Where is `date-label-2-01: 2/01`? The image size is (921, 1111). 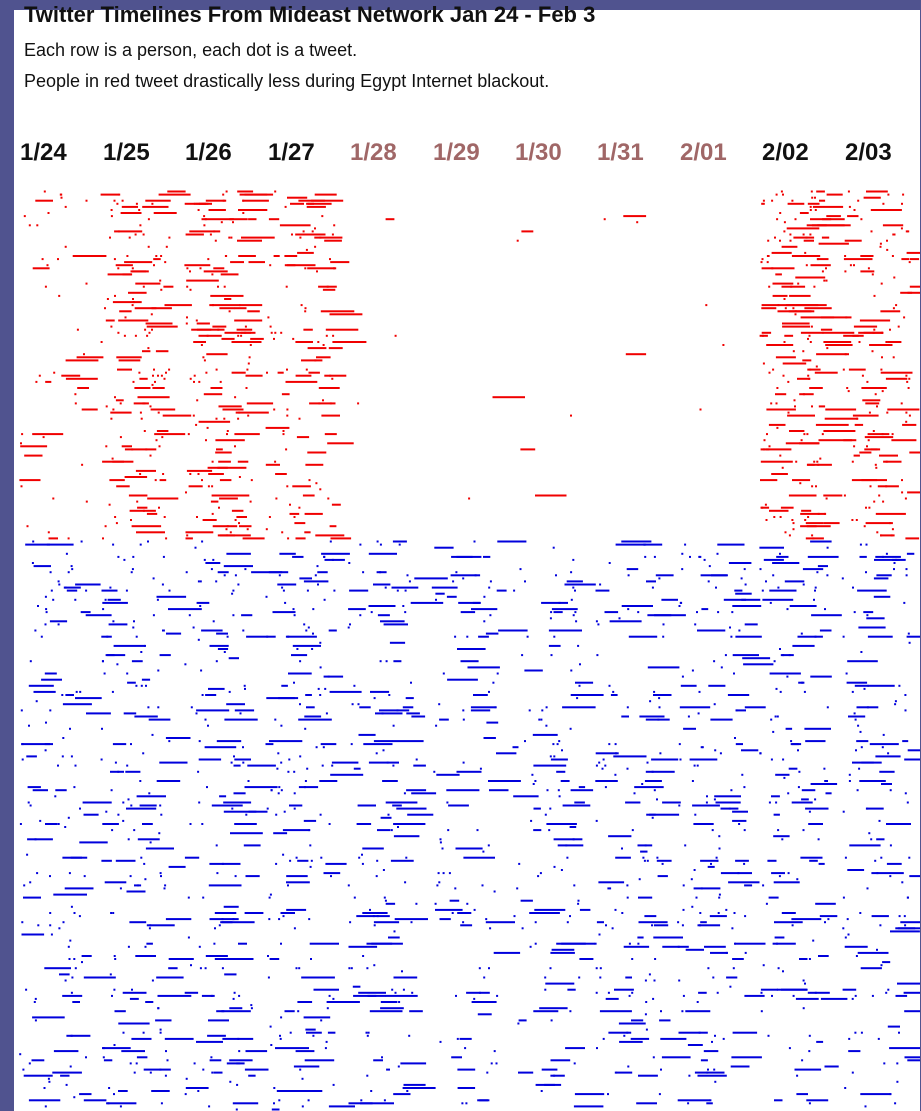
date-label-2-01: 2/01 is located at coordinates (703, 152).